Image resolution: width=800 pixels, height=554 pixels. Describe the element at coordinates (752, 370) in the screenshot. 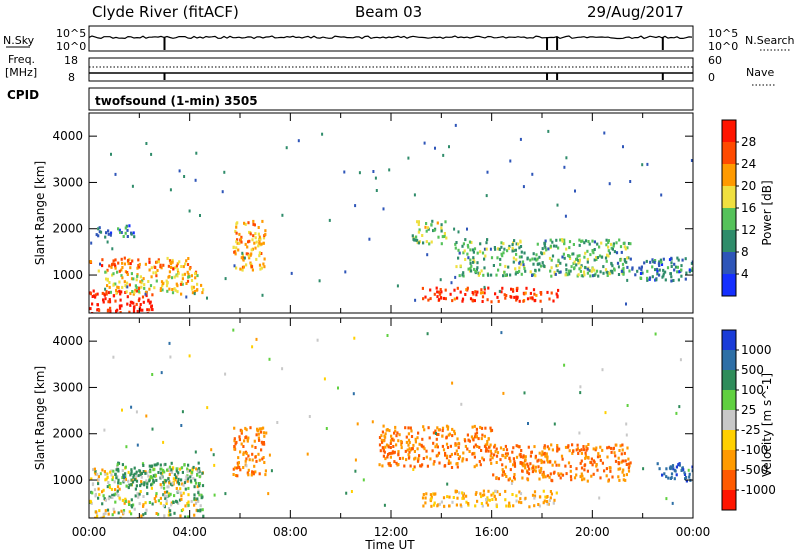

I see `colorbar-tick-label: 500` at that location.